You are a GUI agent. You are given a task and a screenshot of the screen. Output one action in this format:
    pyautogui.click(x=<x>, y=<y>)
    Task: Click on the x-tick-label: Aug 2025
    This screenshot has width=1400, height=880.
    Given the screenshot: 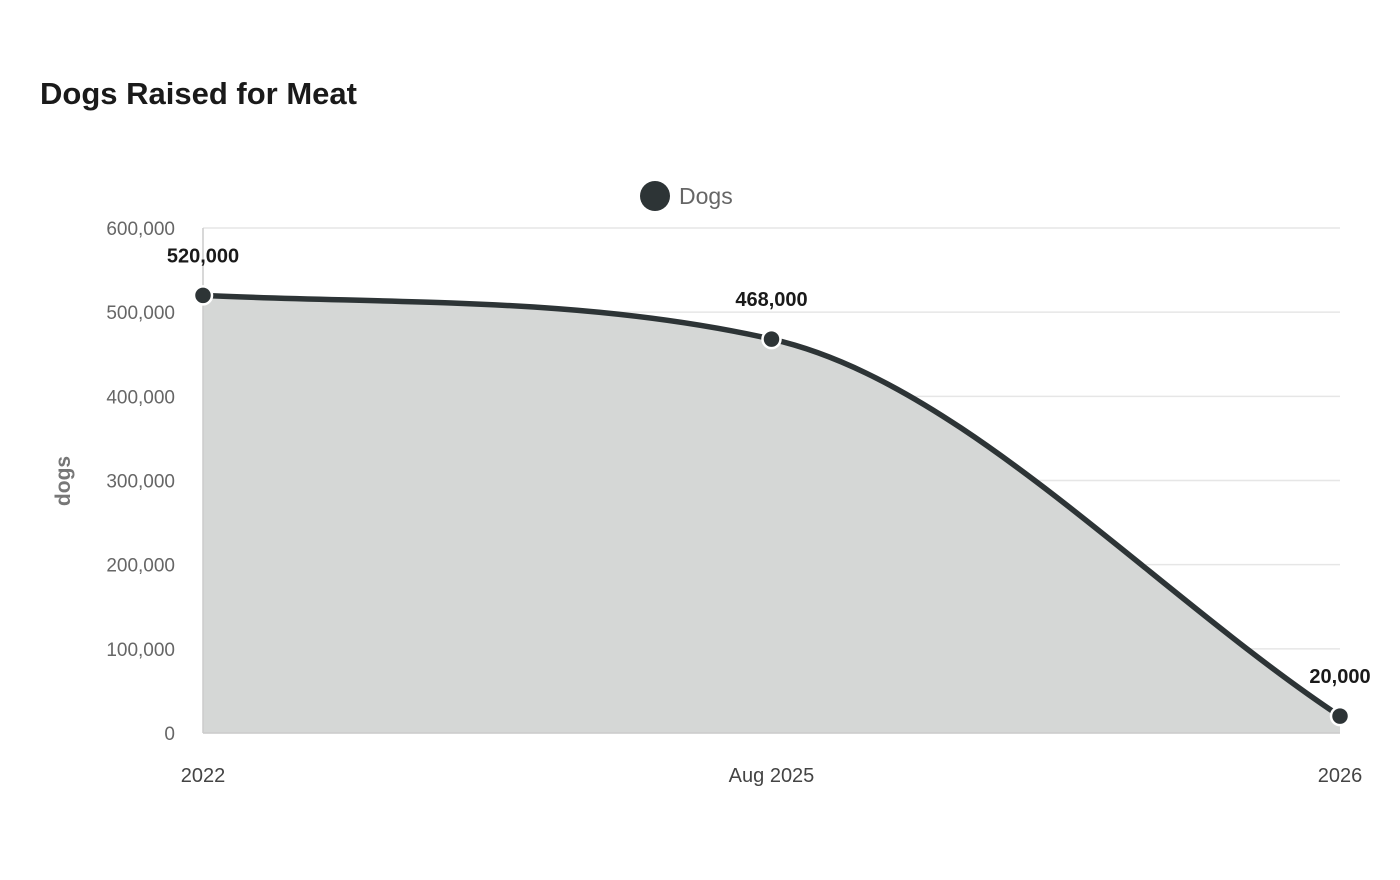 What is the action you would take?
    pyautogui.click(x=772, y=776)
    